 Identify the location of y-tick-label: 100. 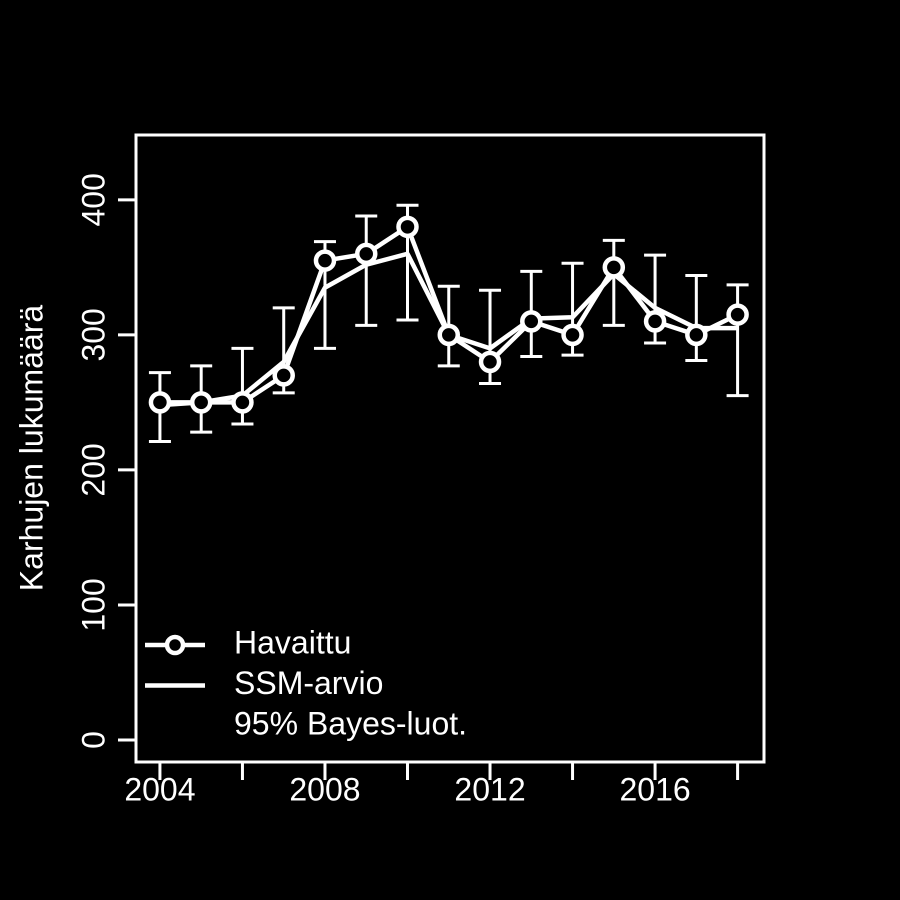
(93, 604).